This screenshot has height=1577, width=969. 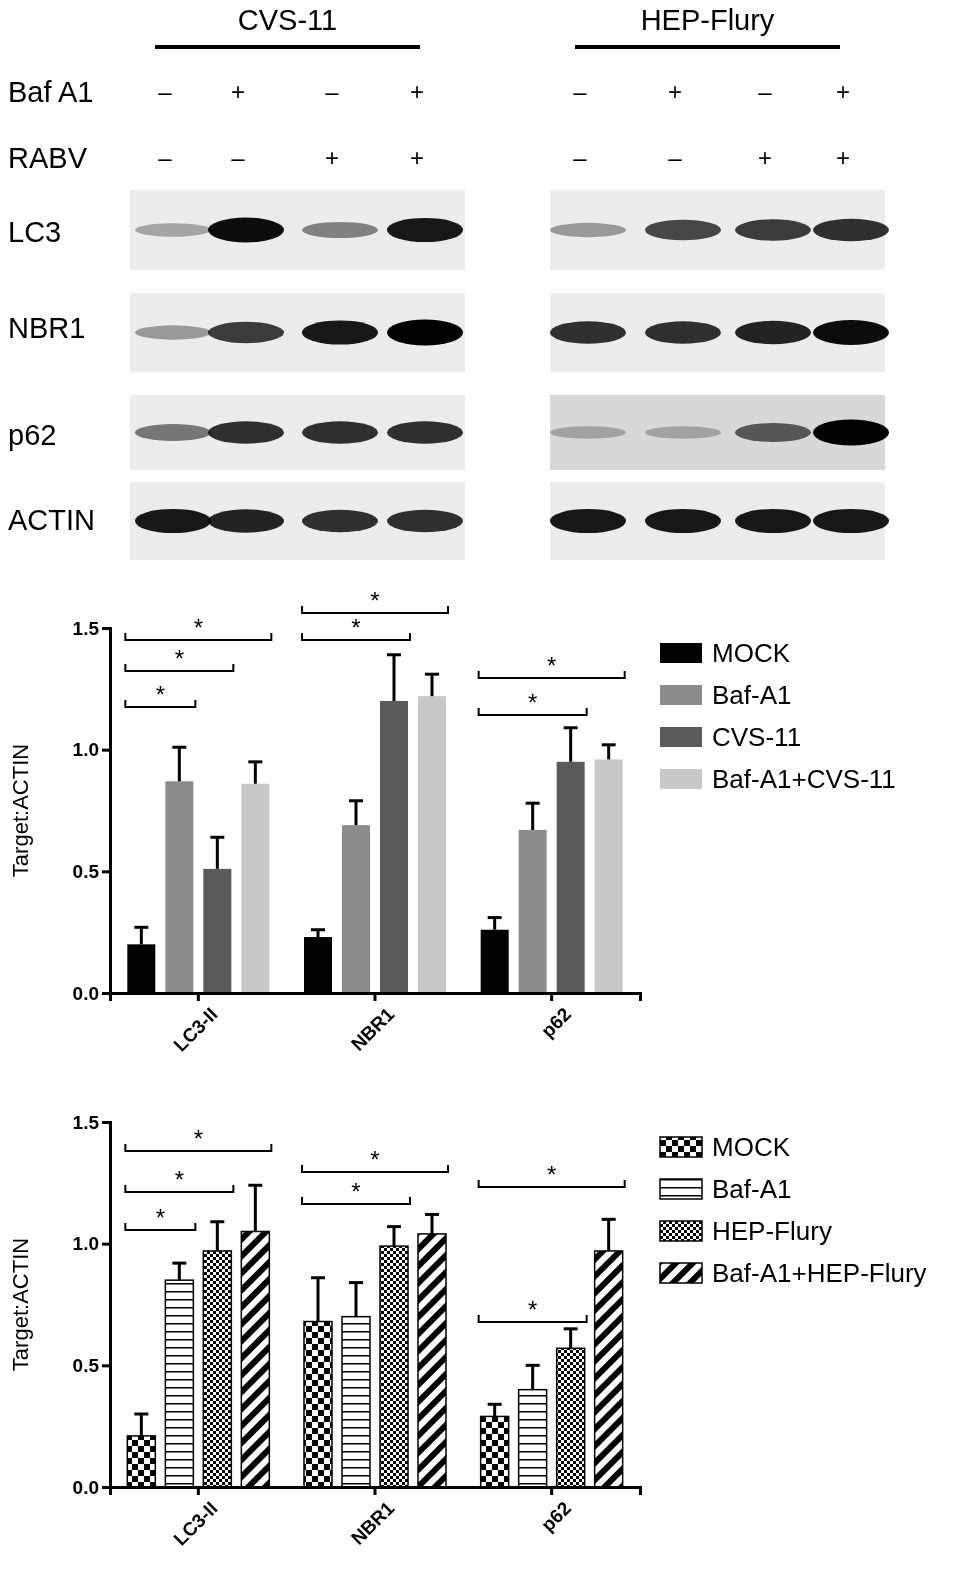 What do you see at coordinates (819, 1273) in the screenshot?
I see `legend-label: Baf-A1+HEP-Flury` at bounding box center [819, 1273].